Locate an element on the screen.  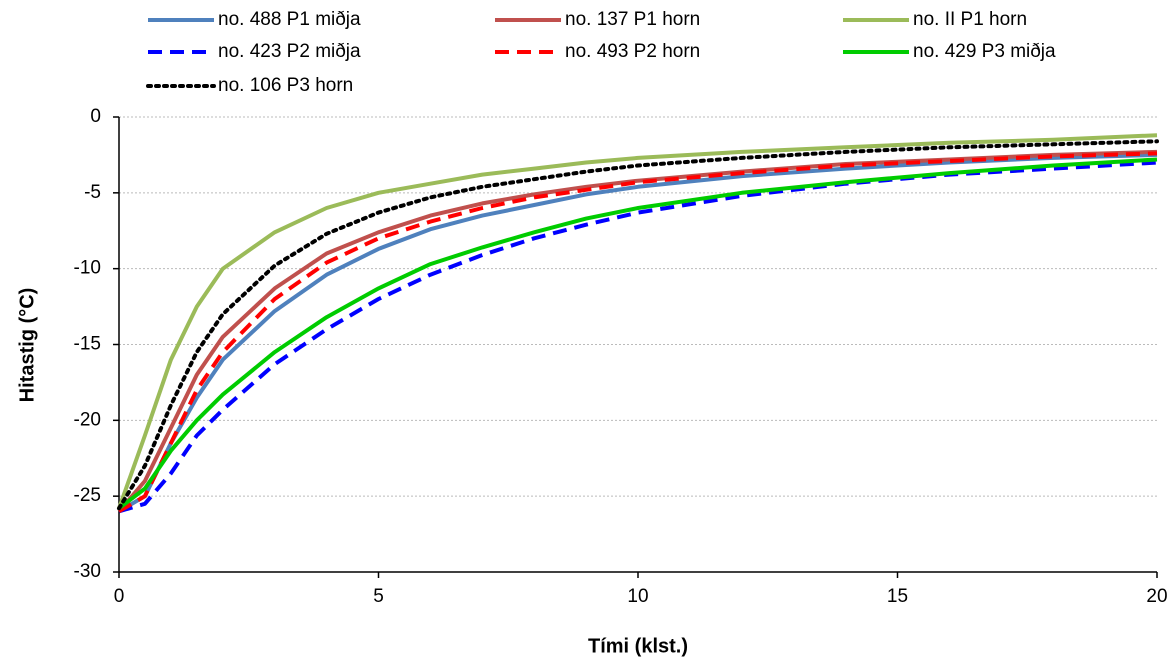
x-tick-label: 0 is located at coordinates (119, 596).